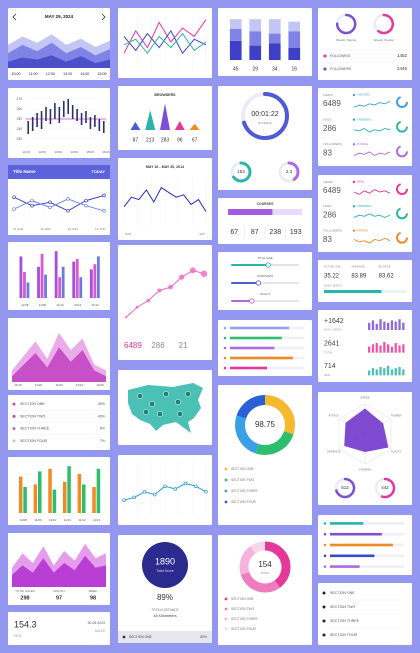 This screenshot has height=653, width=420. I want to click on center-value: 154, so click(265, 564).